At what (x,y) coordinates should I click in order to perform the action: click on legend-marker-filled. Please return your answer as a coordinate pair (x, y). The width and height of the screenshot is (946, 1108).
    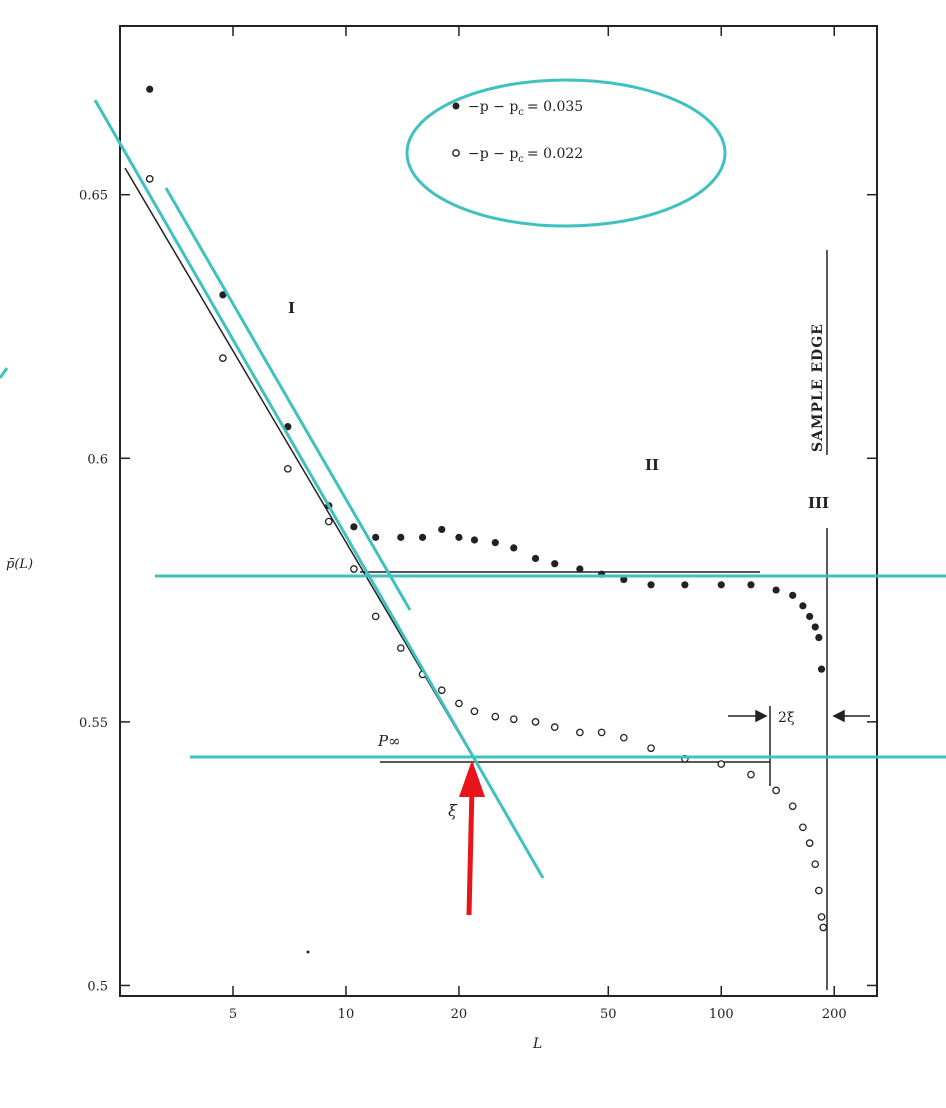
    Looking at the image, I should click on (456, 106).